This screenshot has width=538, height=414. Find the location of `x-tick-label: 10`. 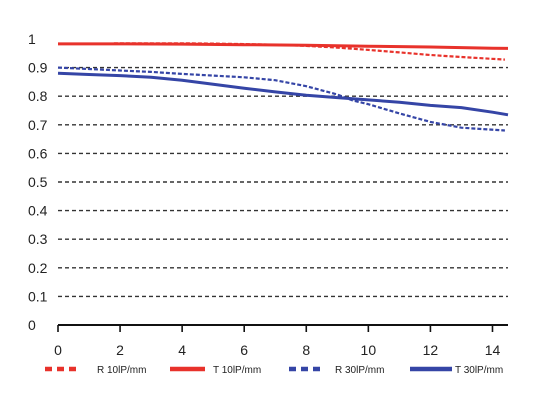

x-tick-label: 10 is located at coordinates (369, 350).